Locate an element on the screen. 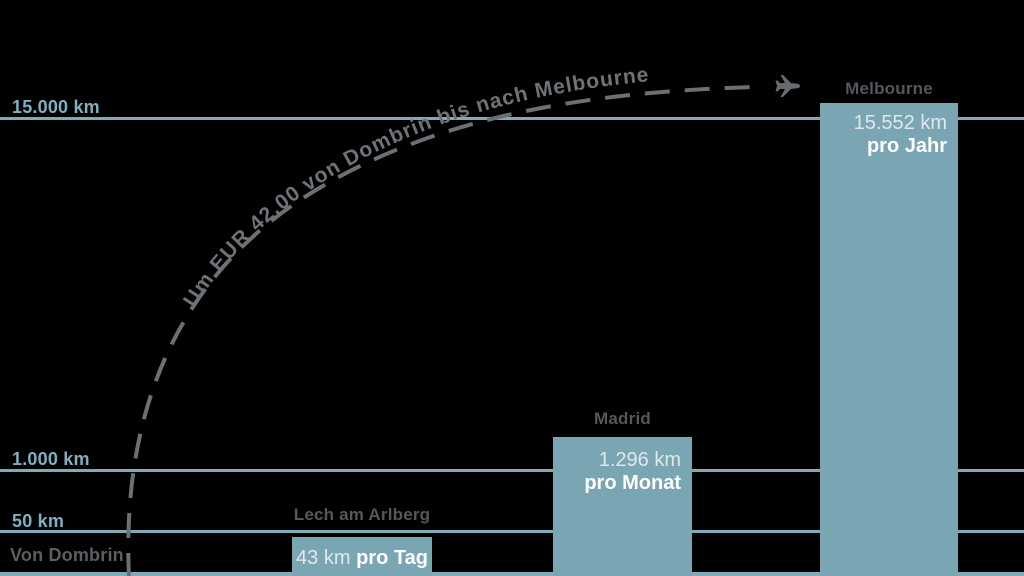 This screenshot has width=1024, height=576. value-label: 43 km is located at coordinates (323, 558).